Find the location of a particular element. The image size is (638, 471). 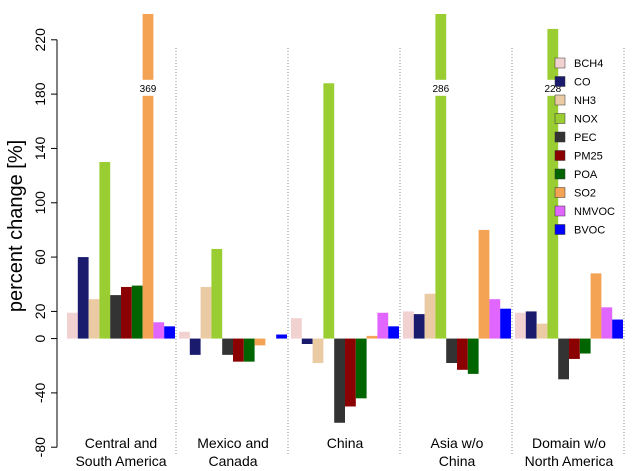

x-tick-label: China is located at coordinates (345, 443).